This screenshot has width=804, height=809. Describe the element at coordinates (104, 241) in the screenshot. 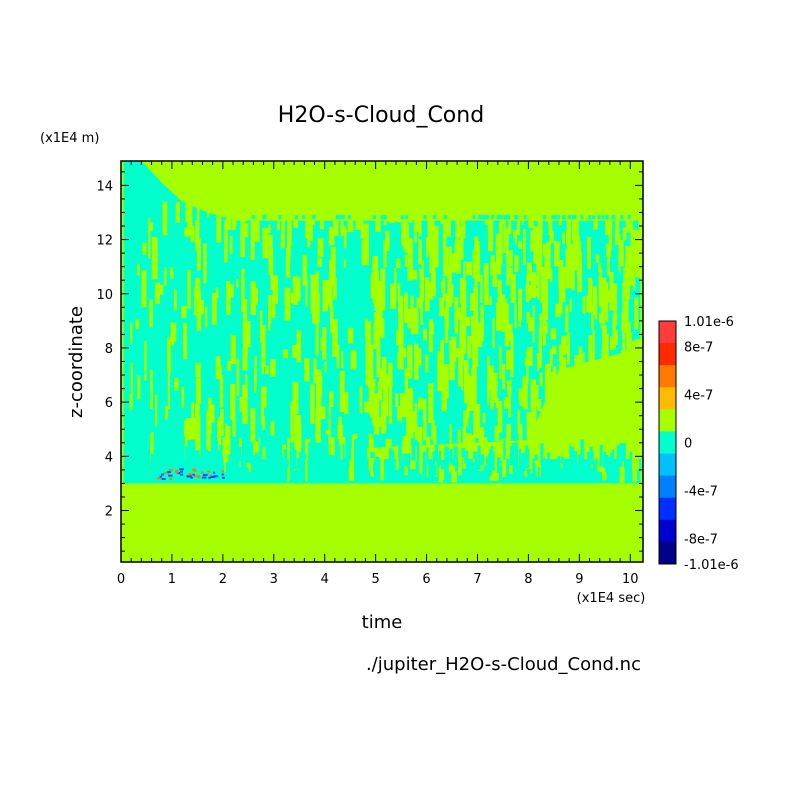

I see `y-tick-label: 12` at that location.